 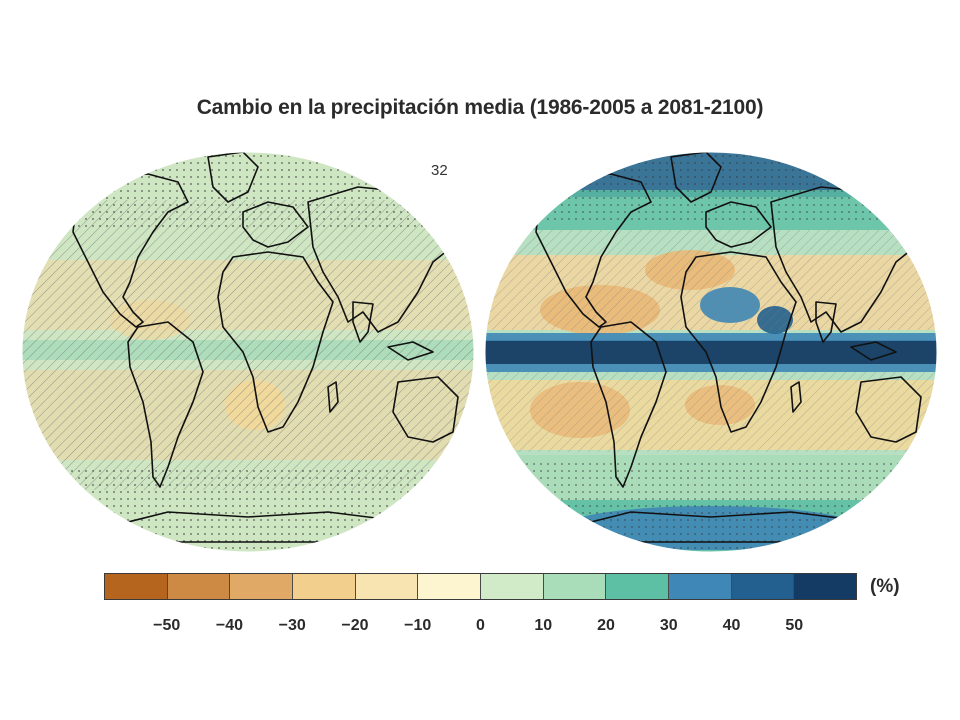 I want to click on colorbar, so click(x=480, y=586).